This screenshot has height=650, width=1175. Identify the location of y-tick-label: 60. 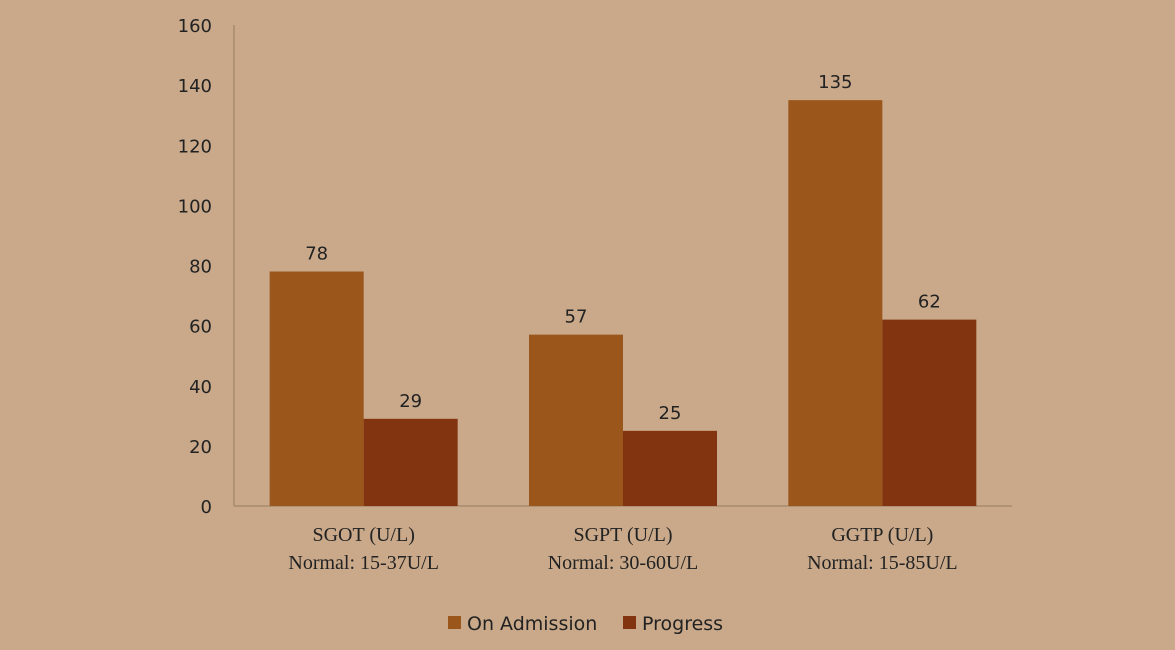
(200, 327).